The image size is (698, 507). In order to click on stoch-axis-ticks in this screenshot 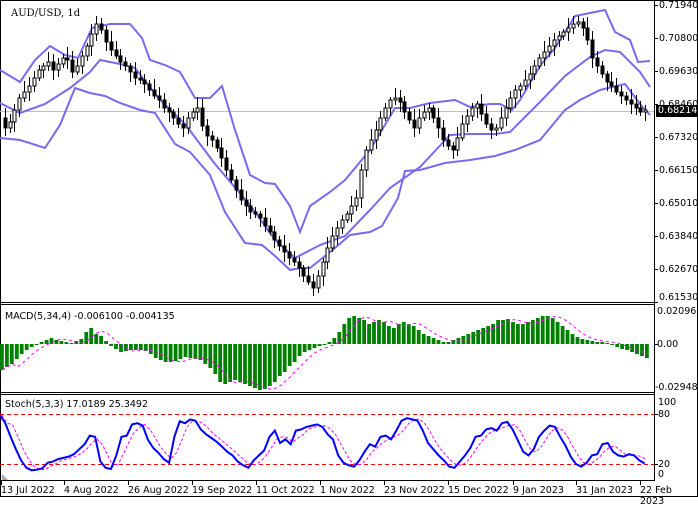, I will do `click(656, 439)`.